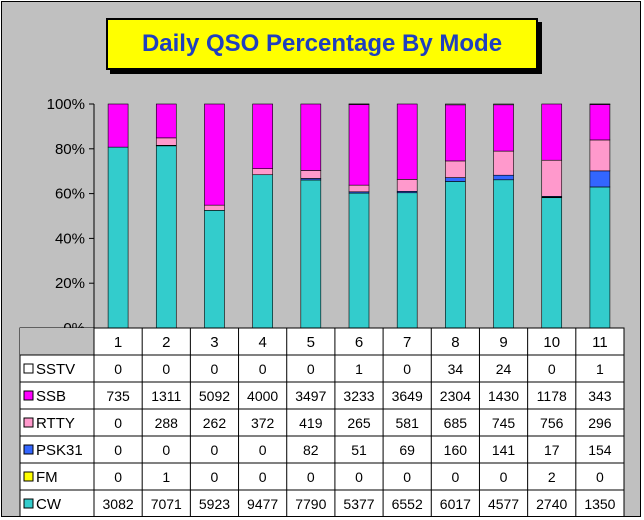 This screenshot has height=520, width=644. Describe the element at coordinates (407, 450) in the screenshot. I see `table-cell: 69` at that location.